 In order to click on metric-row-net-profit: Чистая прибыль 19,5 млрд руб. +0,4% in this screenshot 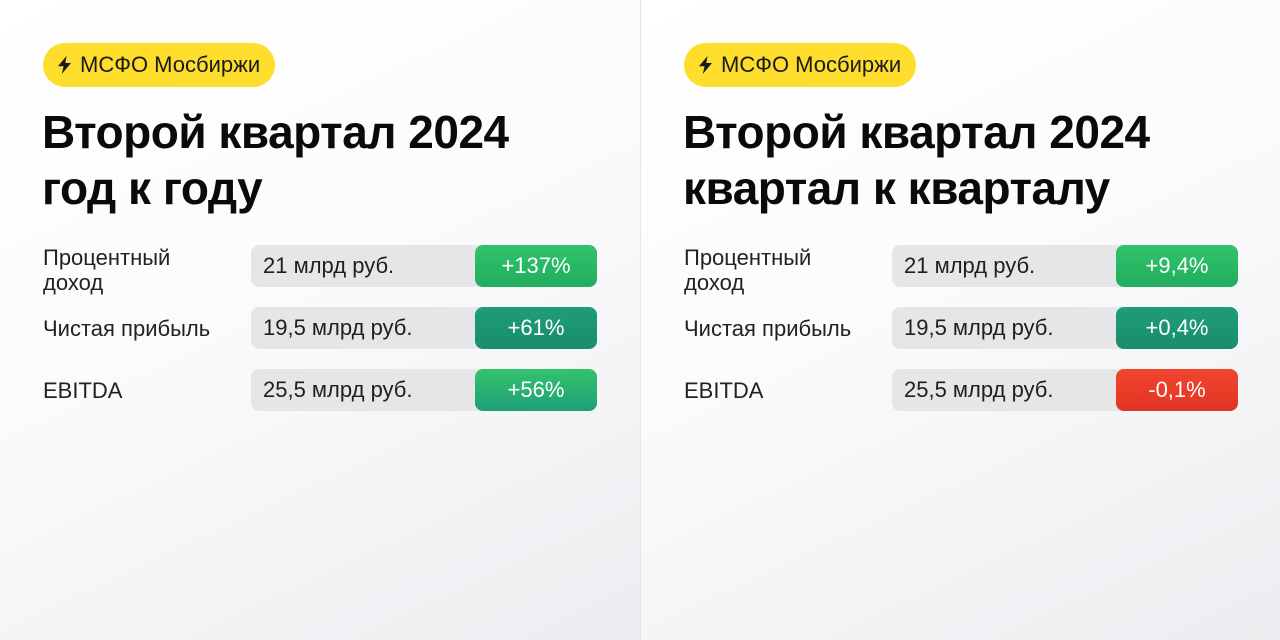, I will do `click(960, 328)`.